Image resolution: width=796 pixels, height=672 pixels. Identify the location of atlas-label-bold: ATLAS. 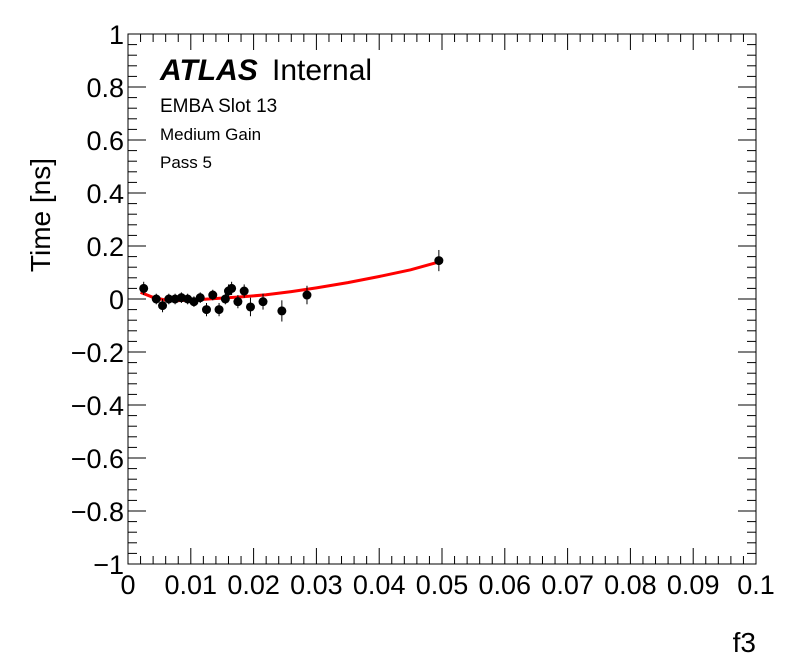
(208, 70).